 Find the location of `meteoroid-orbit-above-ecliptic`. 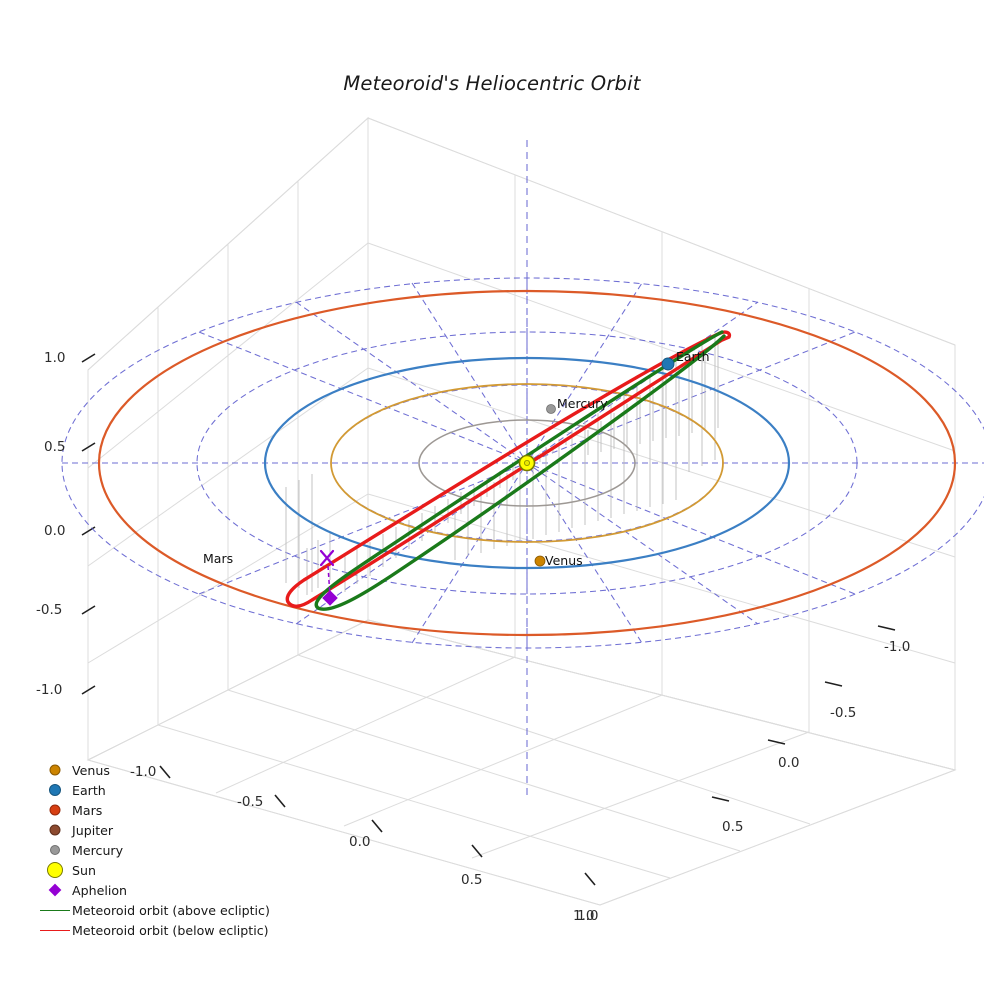

meteoroid-orbit-above-ecliptic is located at coordinates (520, 470).